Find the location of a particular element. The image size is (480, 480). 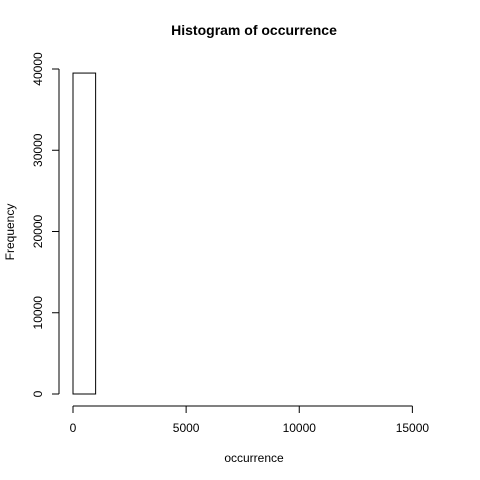

y-tick-label: 30000 is located at coordinates (38, 150).